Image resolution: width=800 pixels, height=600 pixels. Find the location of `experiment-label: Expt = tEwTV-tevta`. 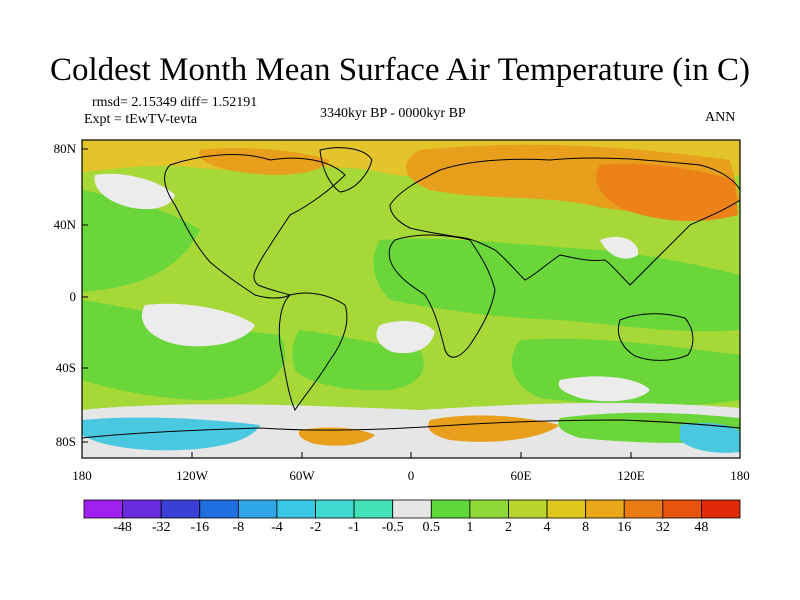

experiment-label: Expt = tEwTV-tevta is located at coordinates (141, 119).